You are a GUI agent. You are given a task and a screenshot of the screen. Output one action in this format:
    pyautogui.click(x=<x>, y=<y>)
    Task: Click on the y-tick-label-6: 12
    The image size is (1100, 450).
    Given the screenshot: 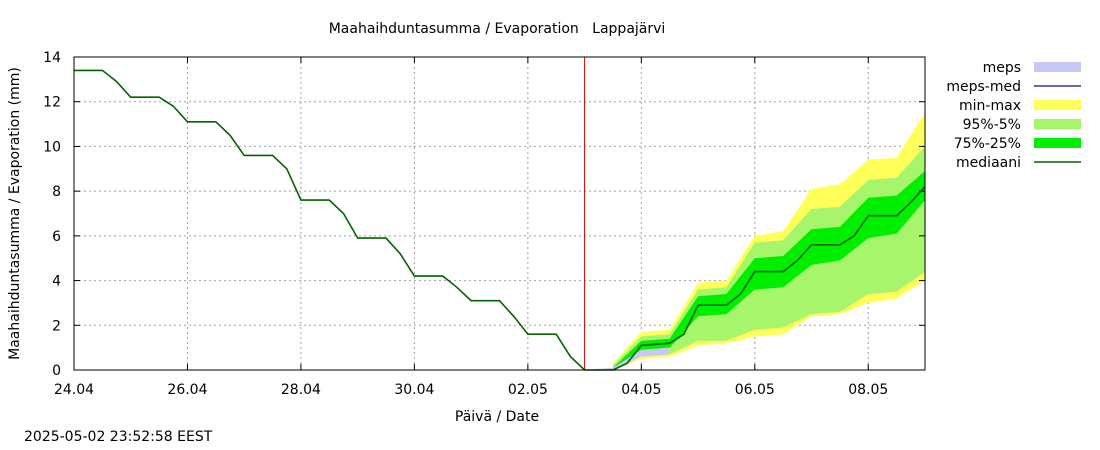 What is the action you would take?
    pyautogui.click(x=52, y=103)
    